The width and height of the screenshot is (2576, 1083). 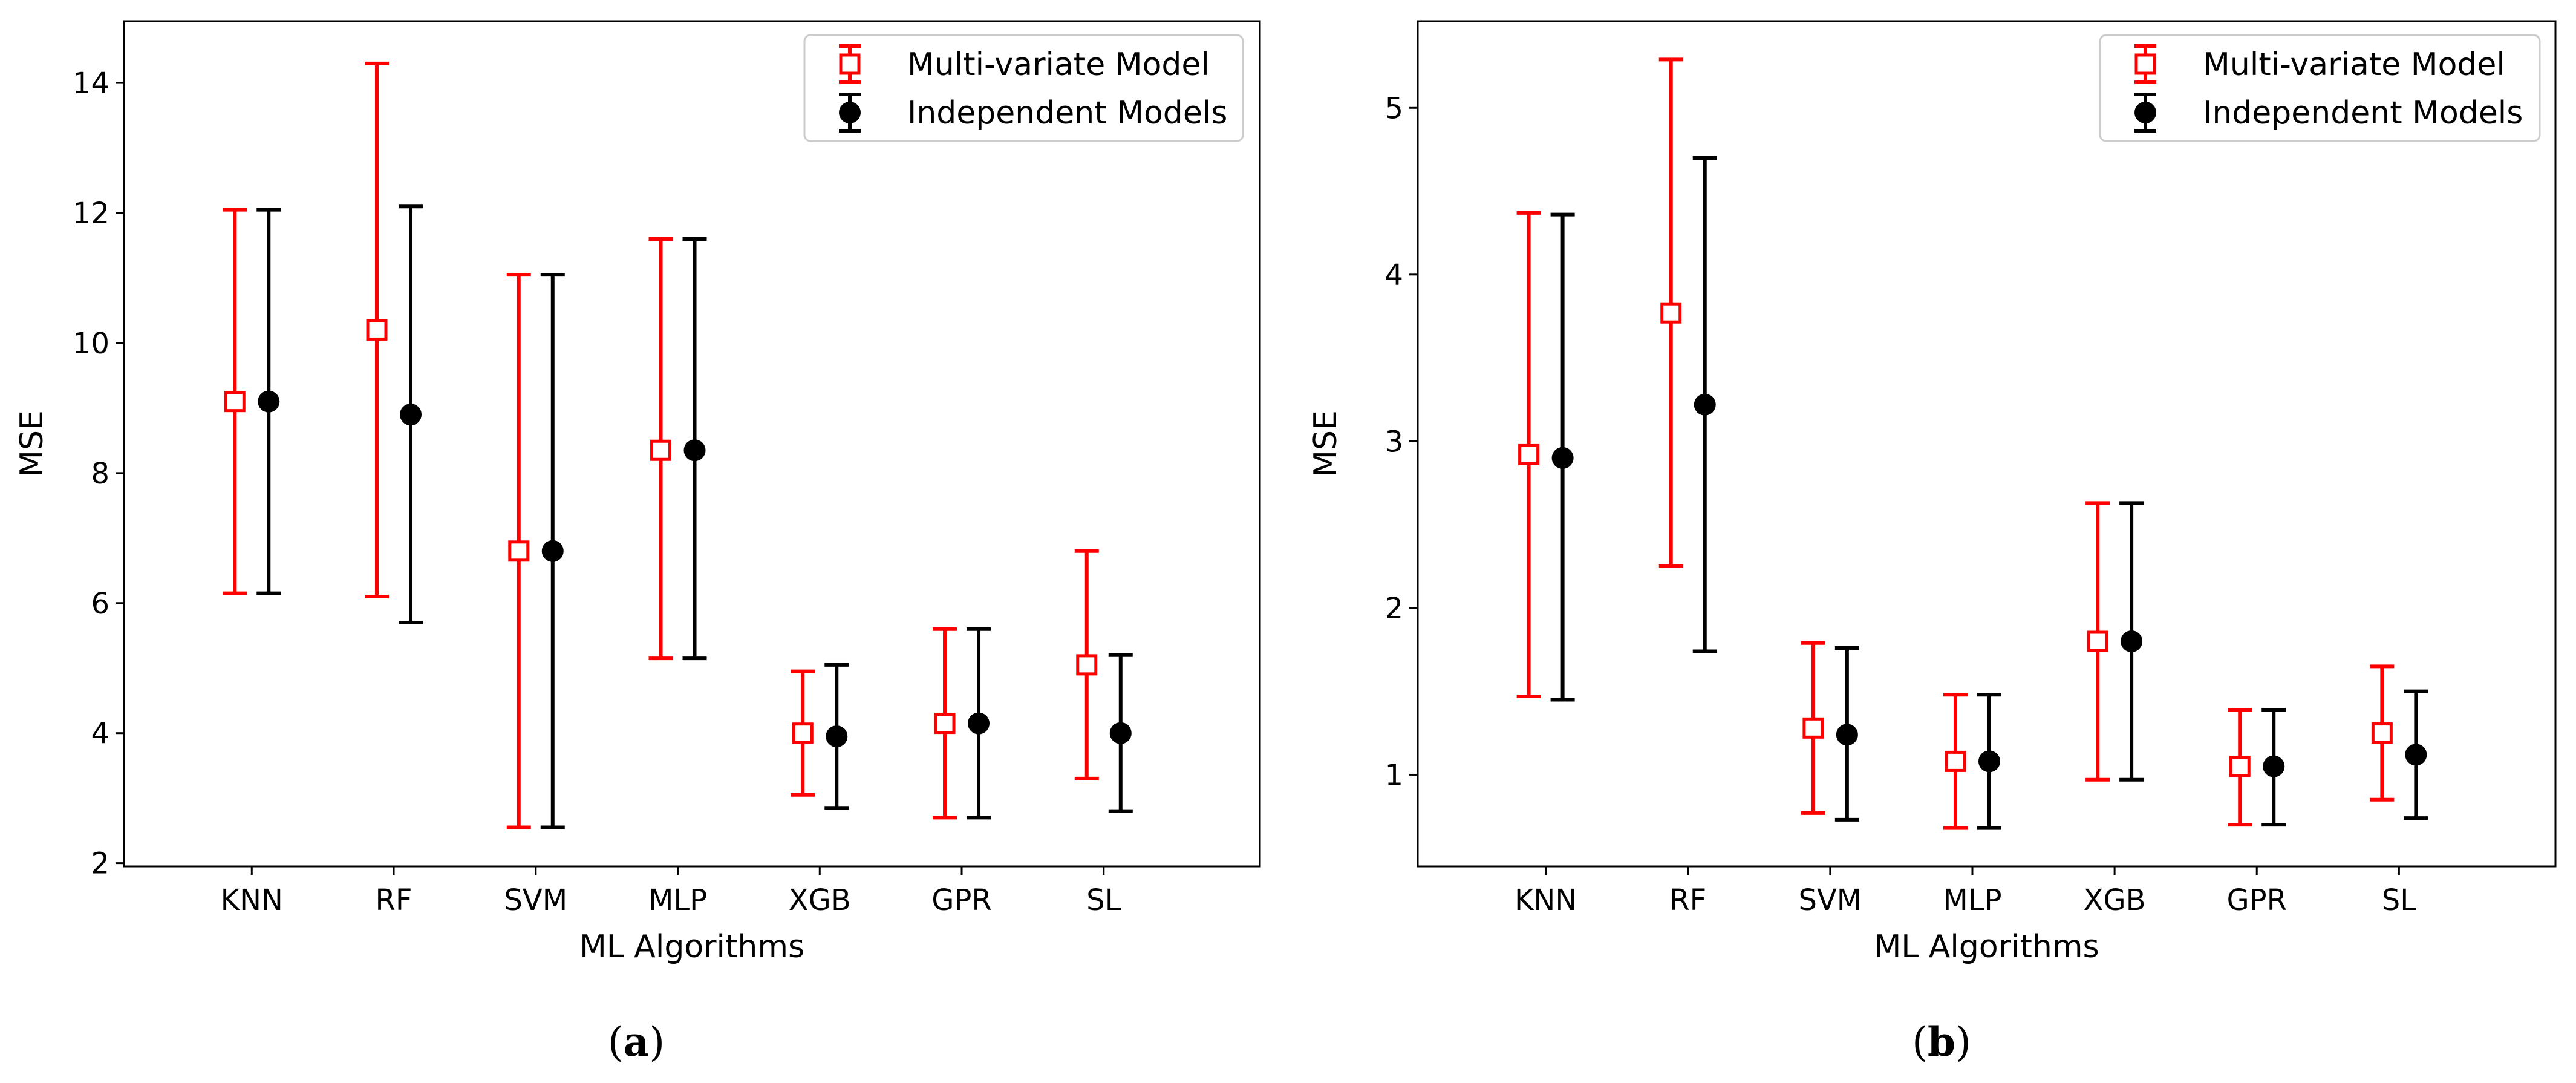 I want to click on y-tick-label: 12, so click(x=91, y=214).